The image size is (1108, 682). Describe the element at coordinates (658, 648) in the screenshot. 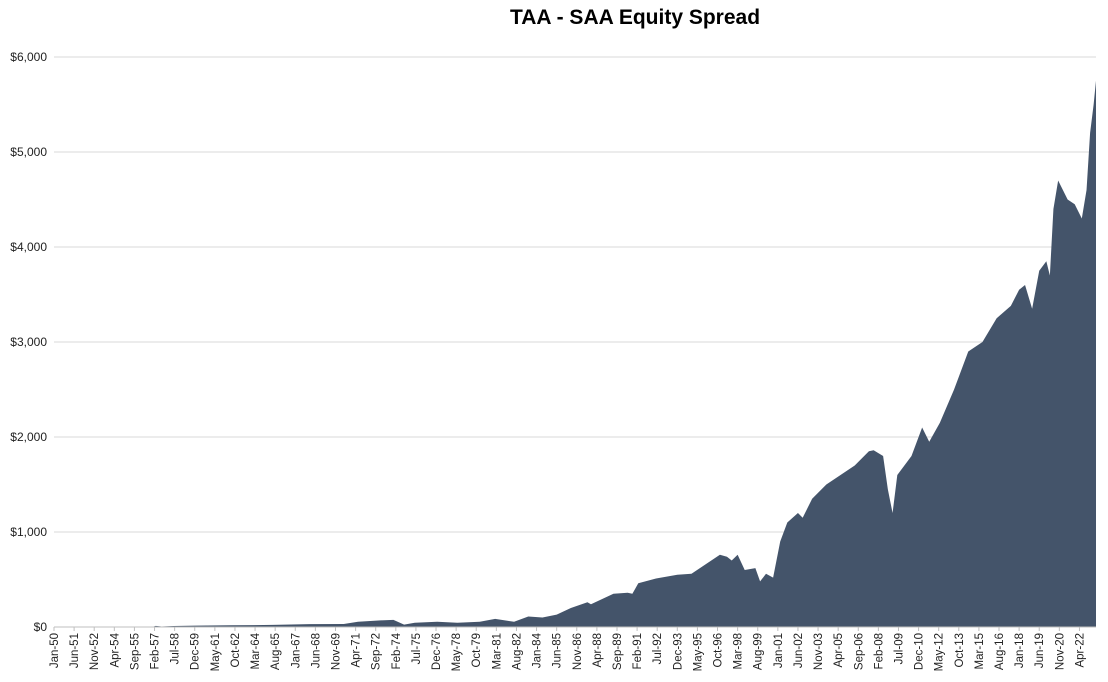

I see `x-tick-label: Jul-92` at that location.